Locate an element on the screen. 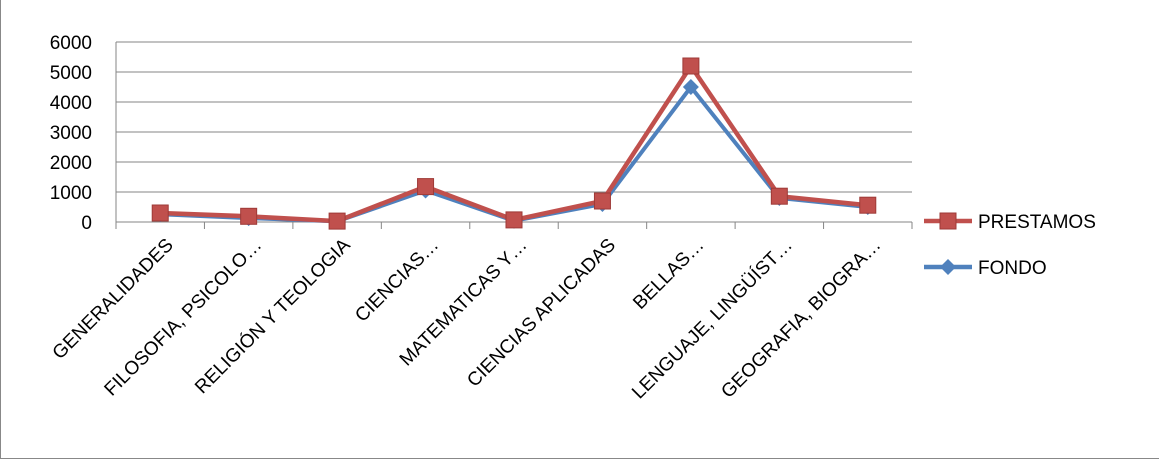 This screenshot has width=1159, height=459. data-point-fondo is located at coordinates (690, 87).